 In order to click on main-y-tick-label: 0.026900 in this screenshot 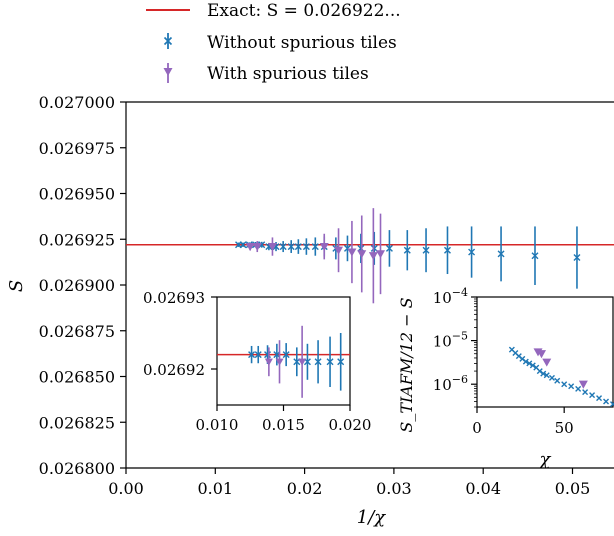, I will do `click(77, 285)`.